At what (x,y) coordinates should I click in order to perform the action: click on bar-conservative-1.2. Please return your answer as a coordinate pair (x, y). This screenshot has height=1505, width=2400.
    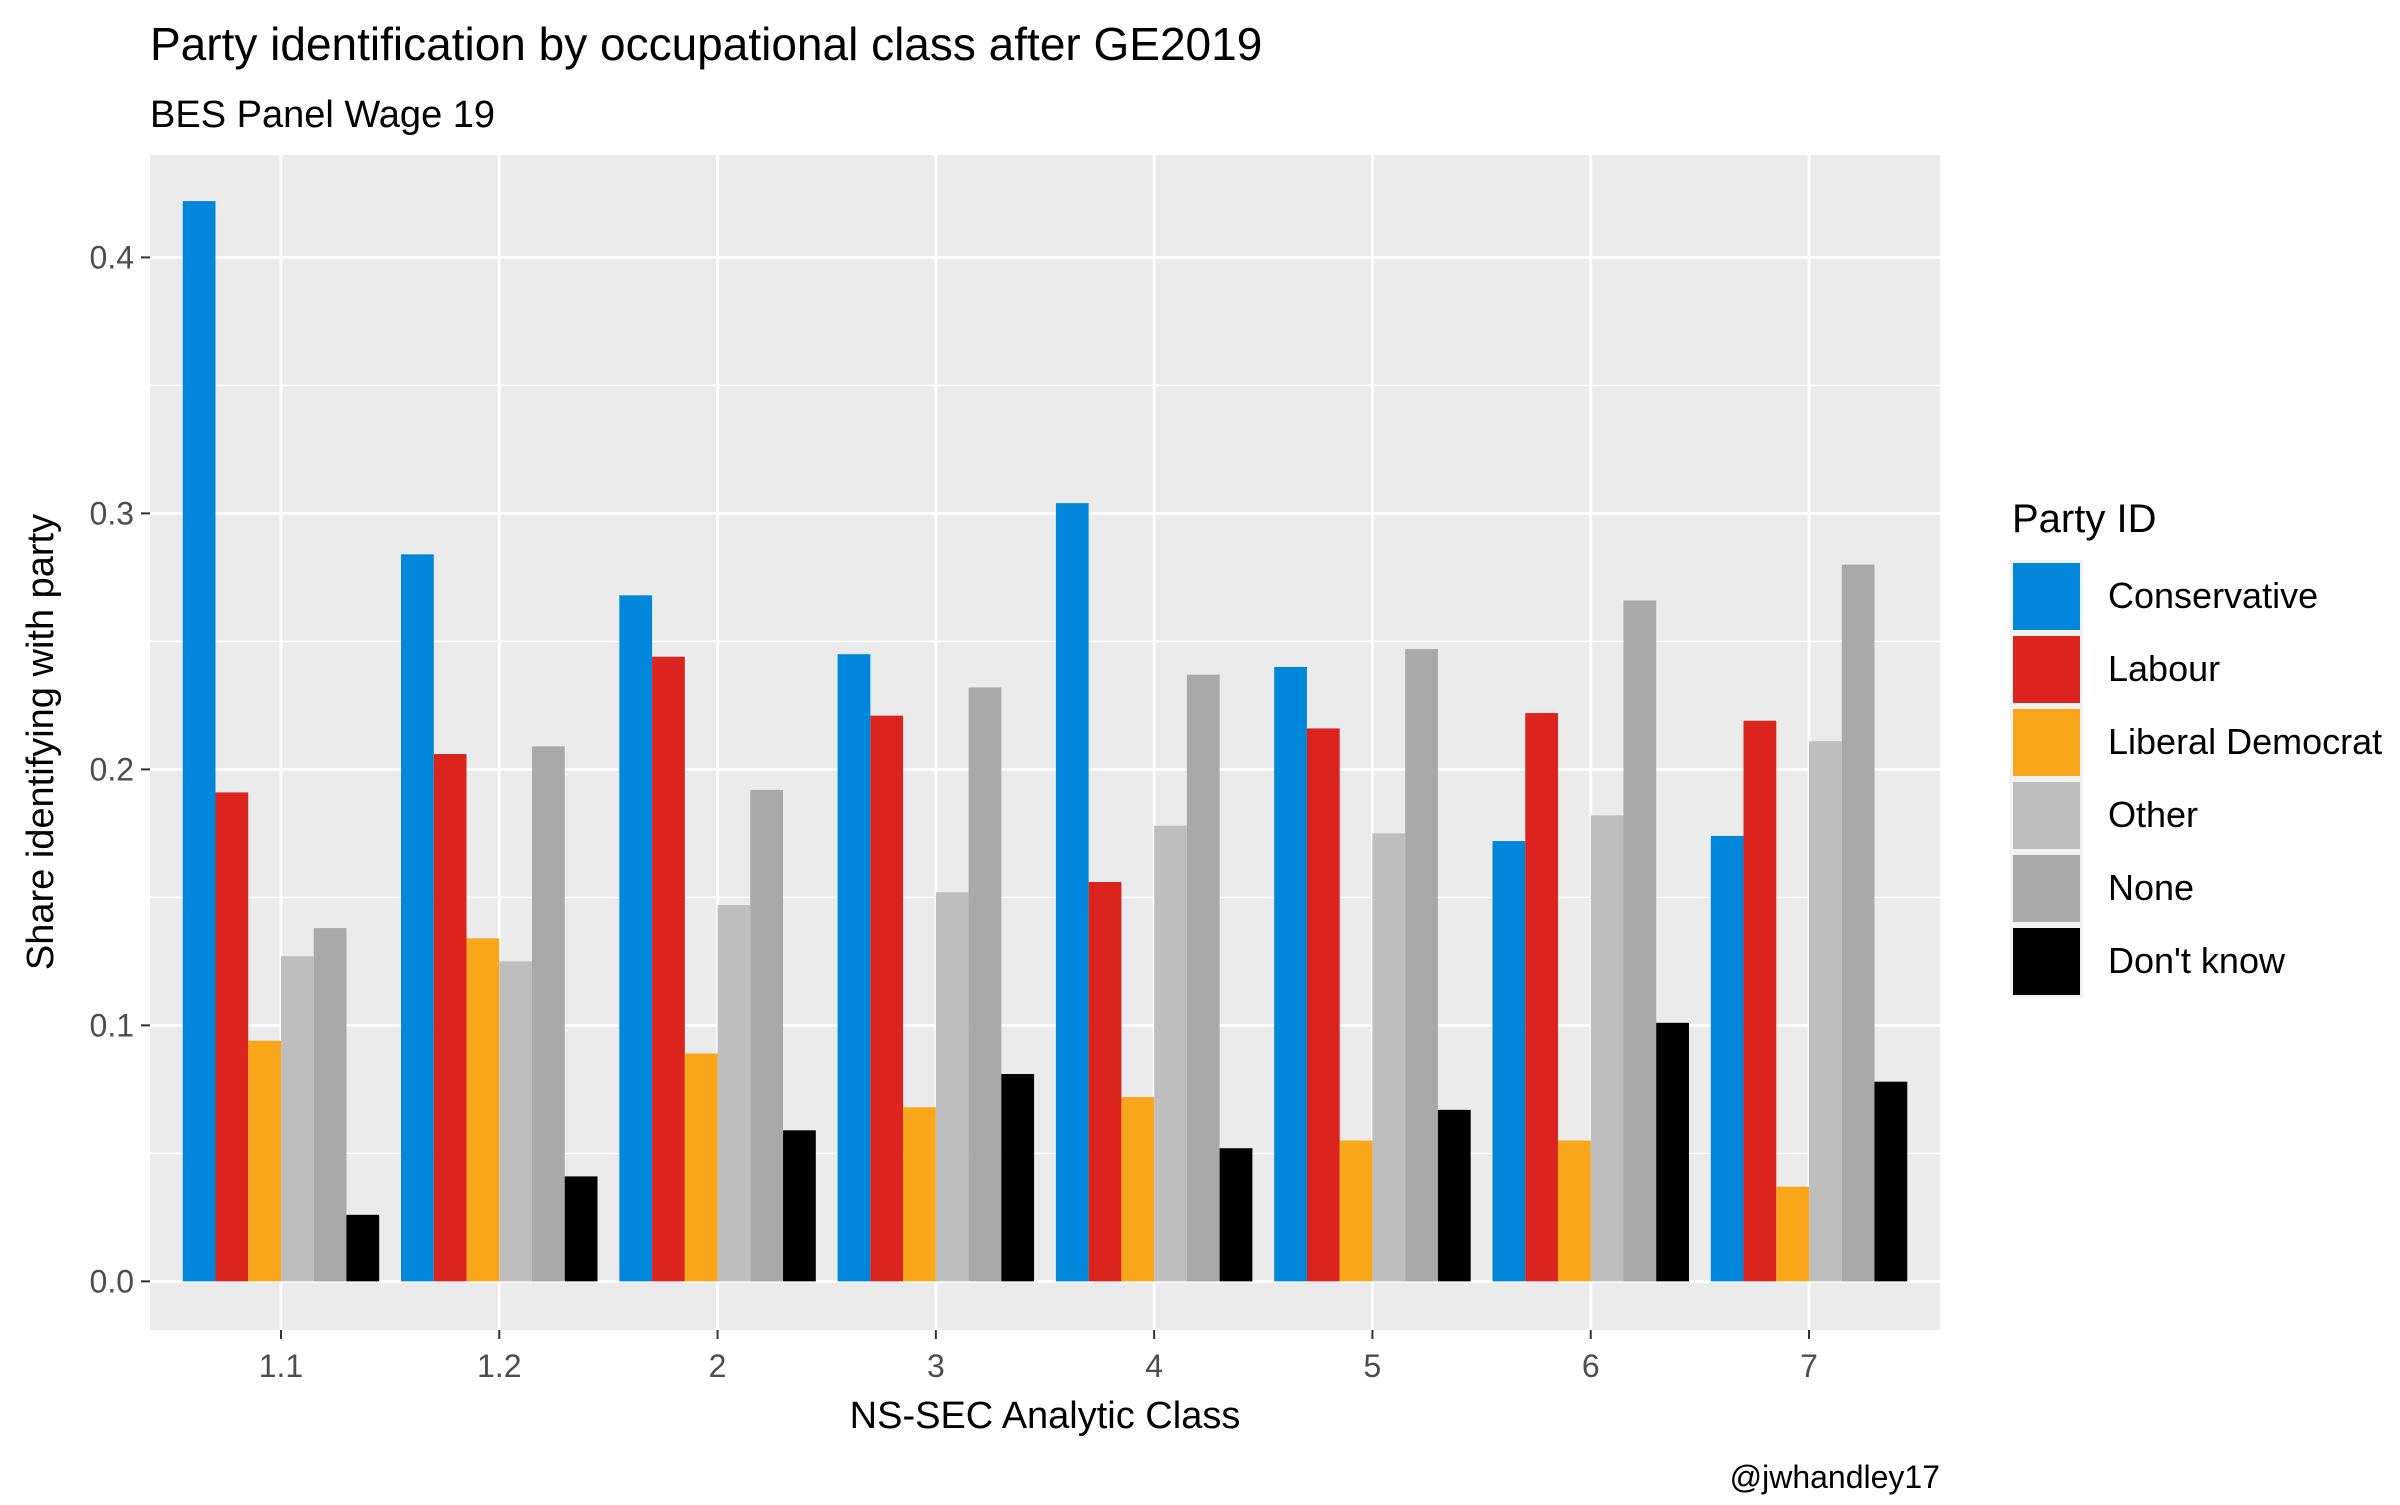
    Looking at the image, I should click on (417, 918).